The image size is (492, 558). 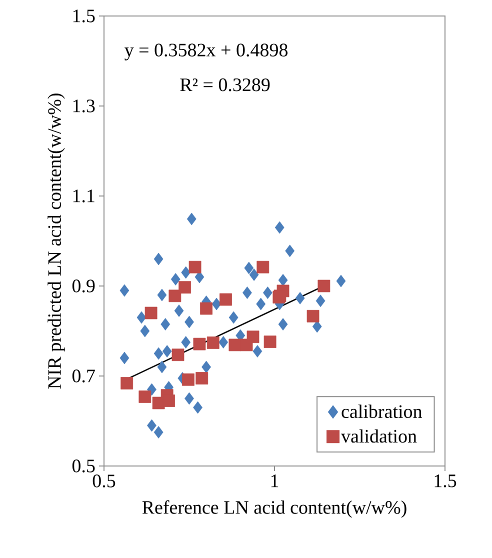 I want to click on y-tick-label: 1.5, so click(x=84, y=16).